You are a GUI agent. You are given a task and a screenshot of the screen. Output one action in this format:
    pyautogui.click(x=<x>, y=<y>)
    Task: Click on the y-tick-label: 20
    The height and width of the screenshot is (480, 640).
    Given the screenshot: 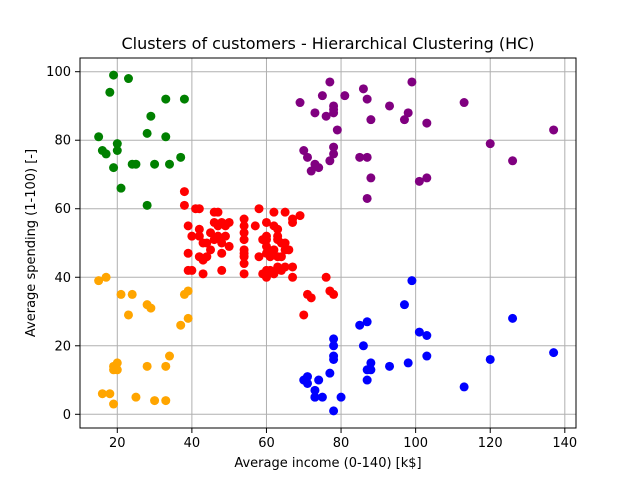 What is the action you would take?
    pyautogui.click(x=62, y=346)
    